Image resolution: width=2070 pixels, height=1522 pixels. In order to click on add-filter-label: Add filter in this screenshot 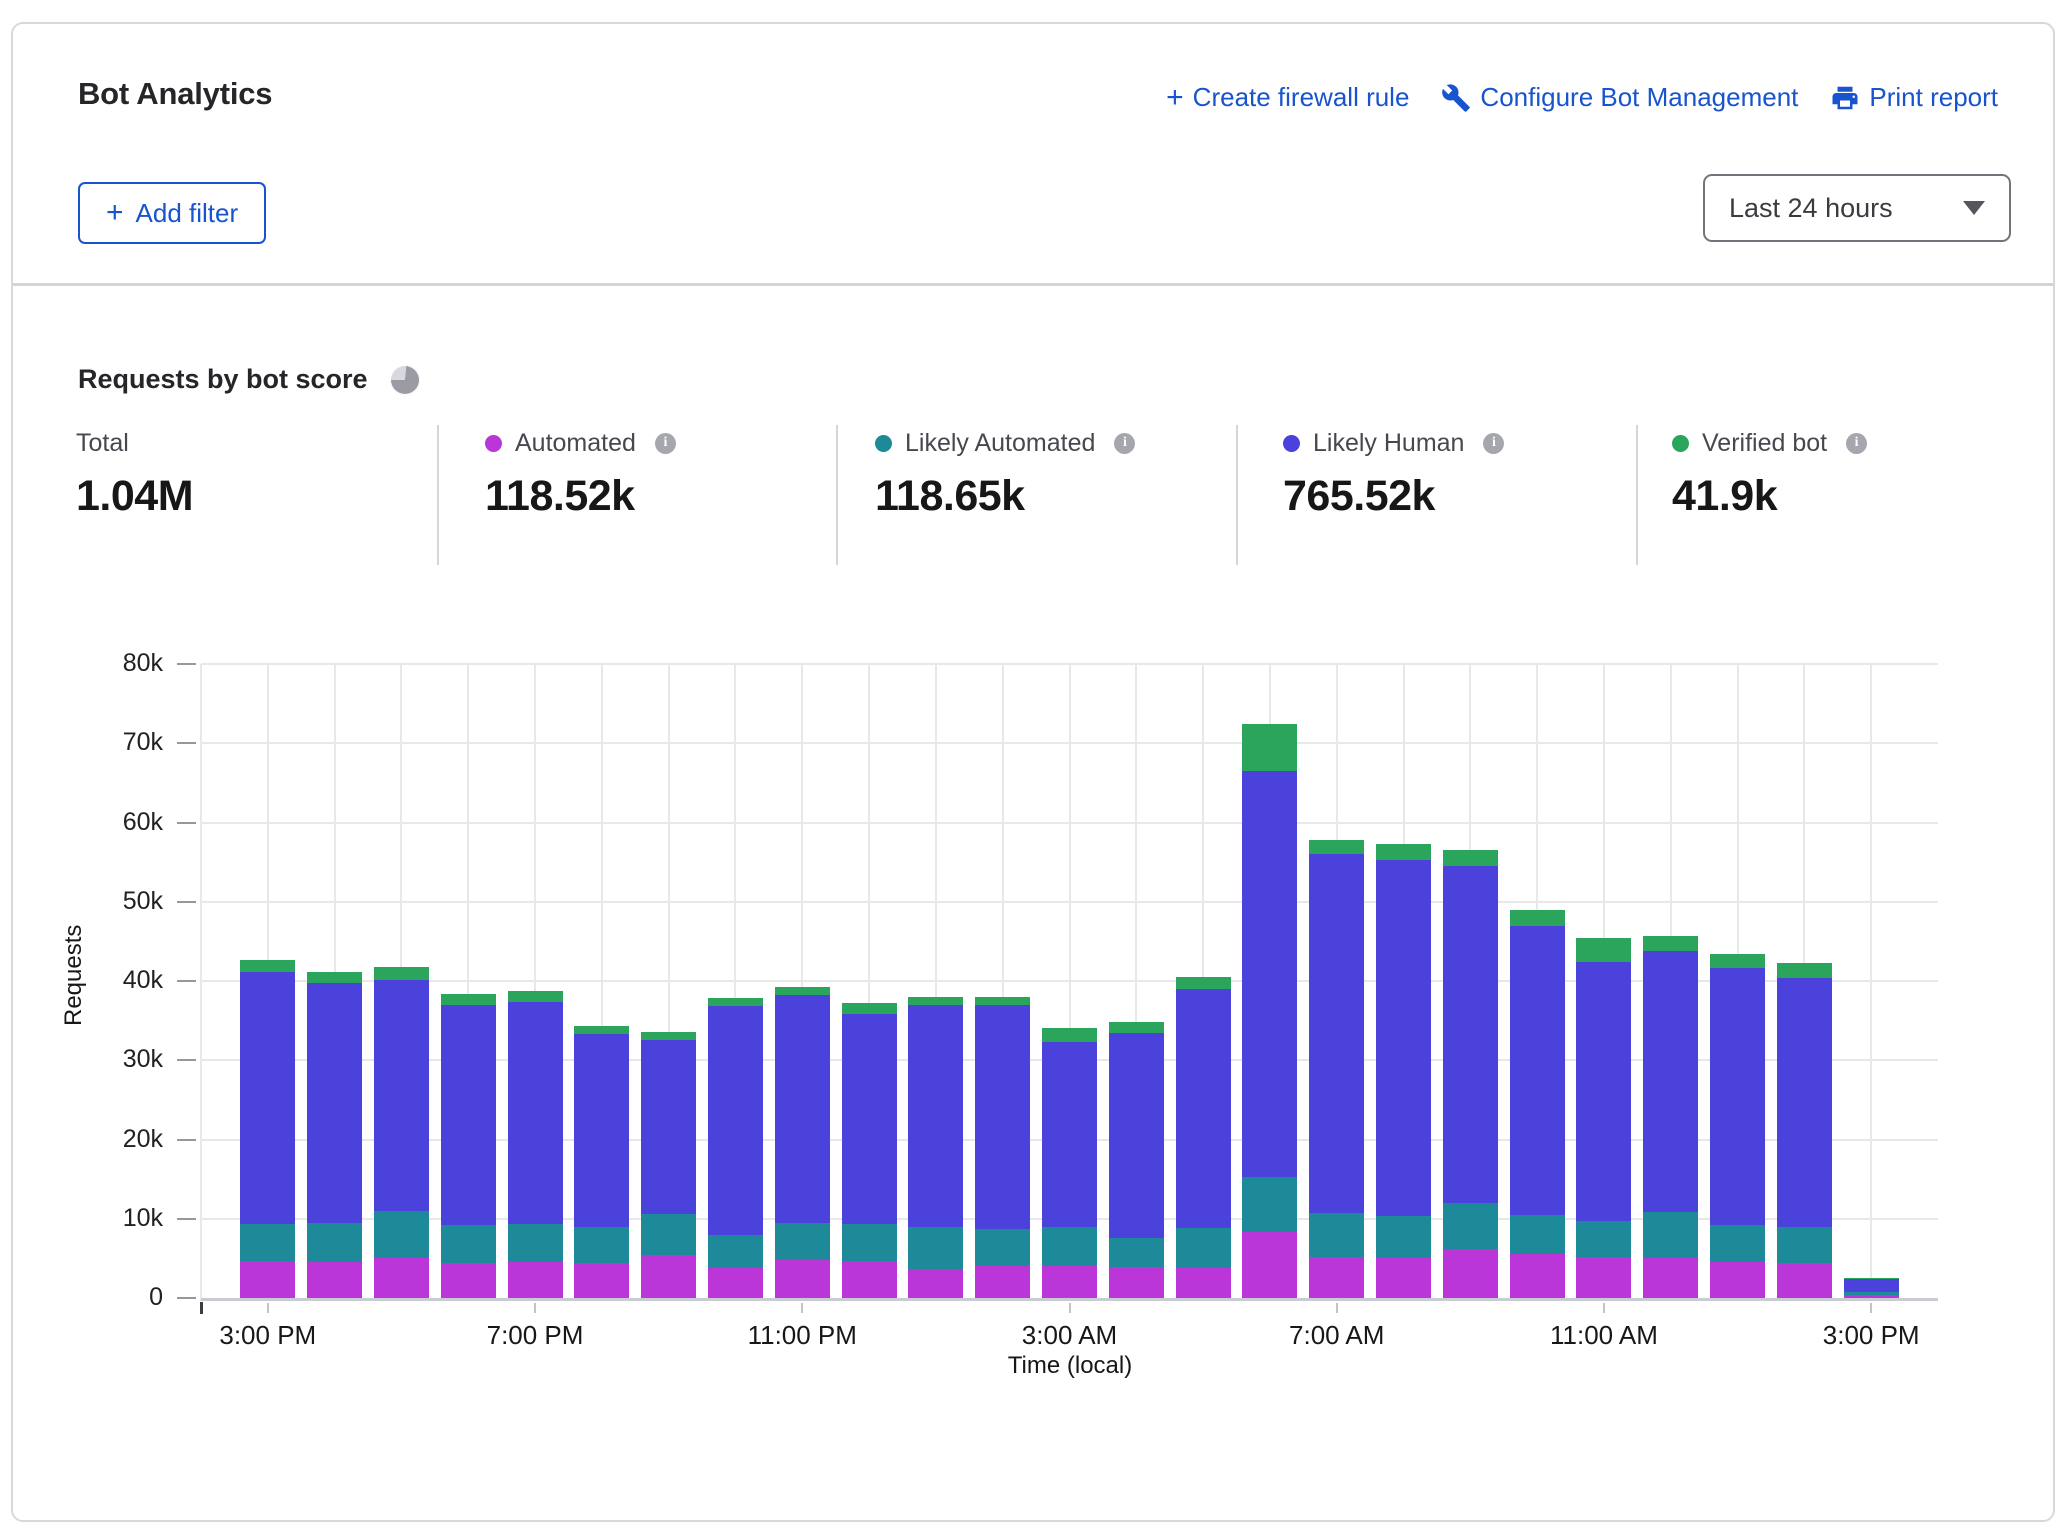, I will do `click(187, 212)`.